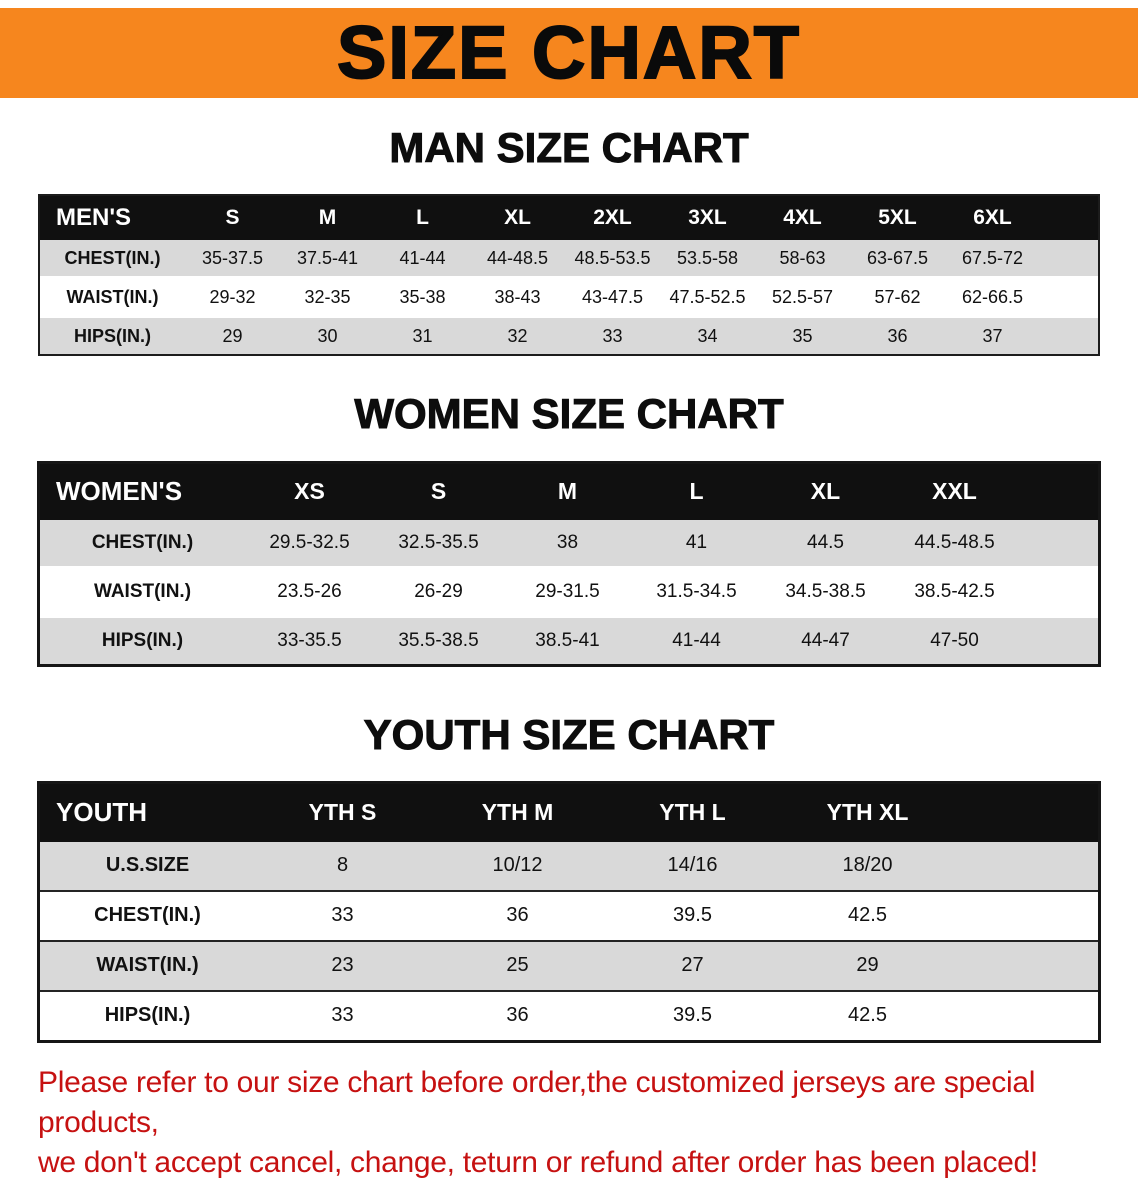 Image resolution: width=1138 pixels, height=1183 pixels. I want to click on size-column-header: 5XL, so click(897, 218).